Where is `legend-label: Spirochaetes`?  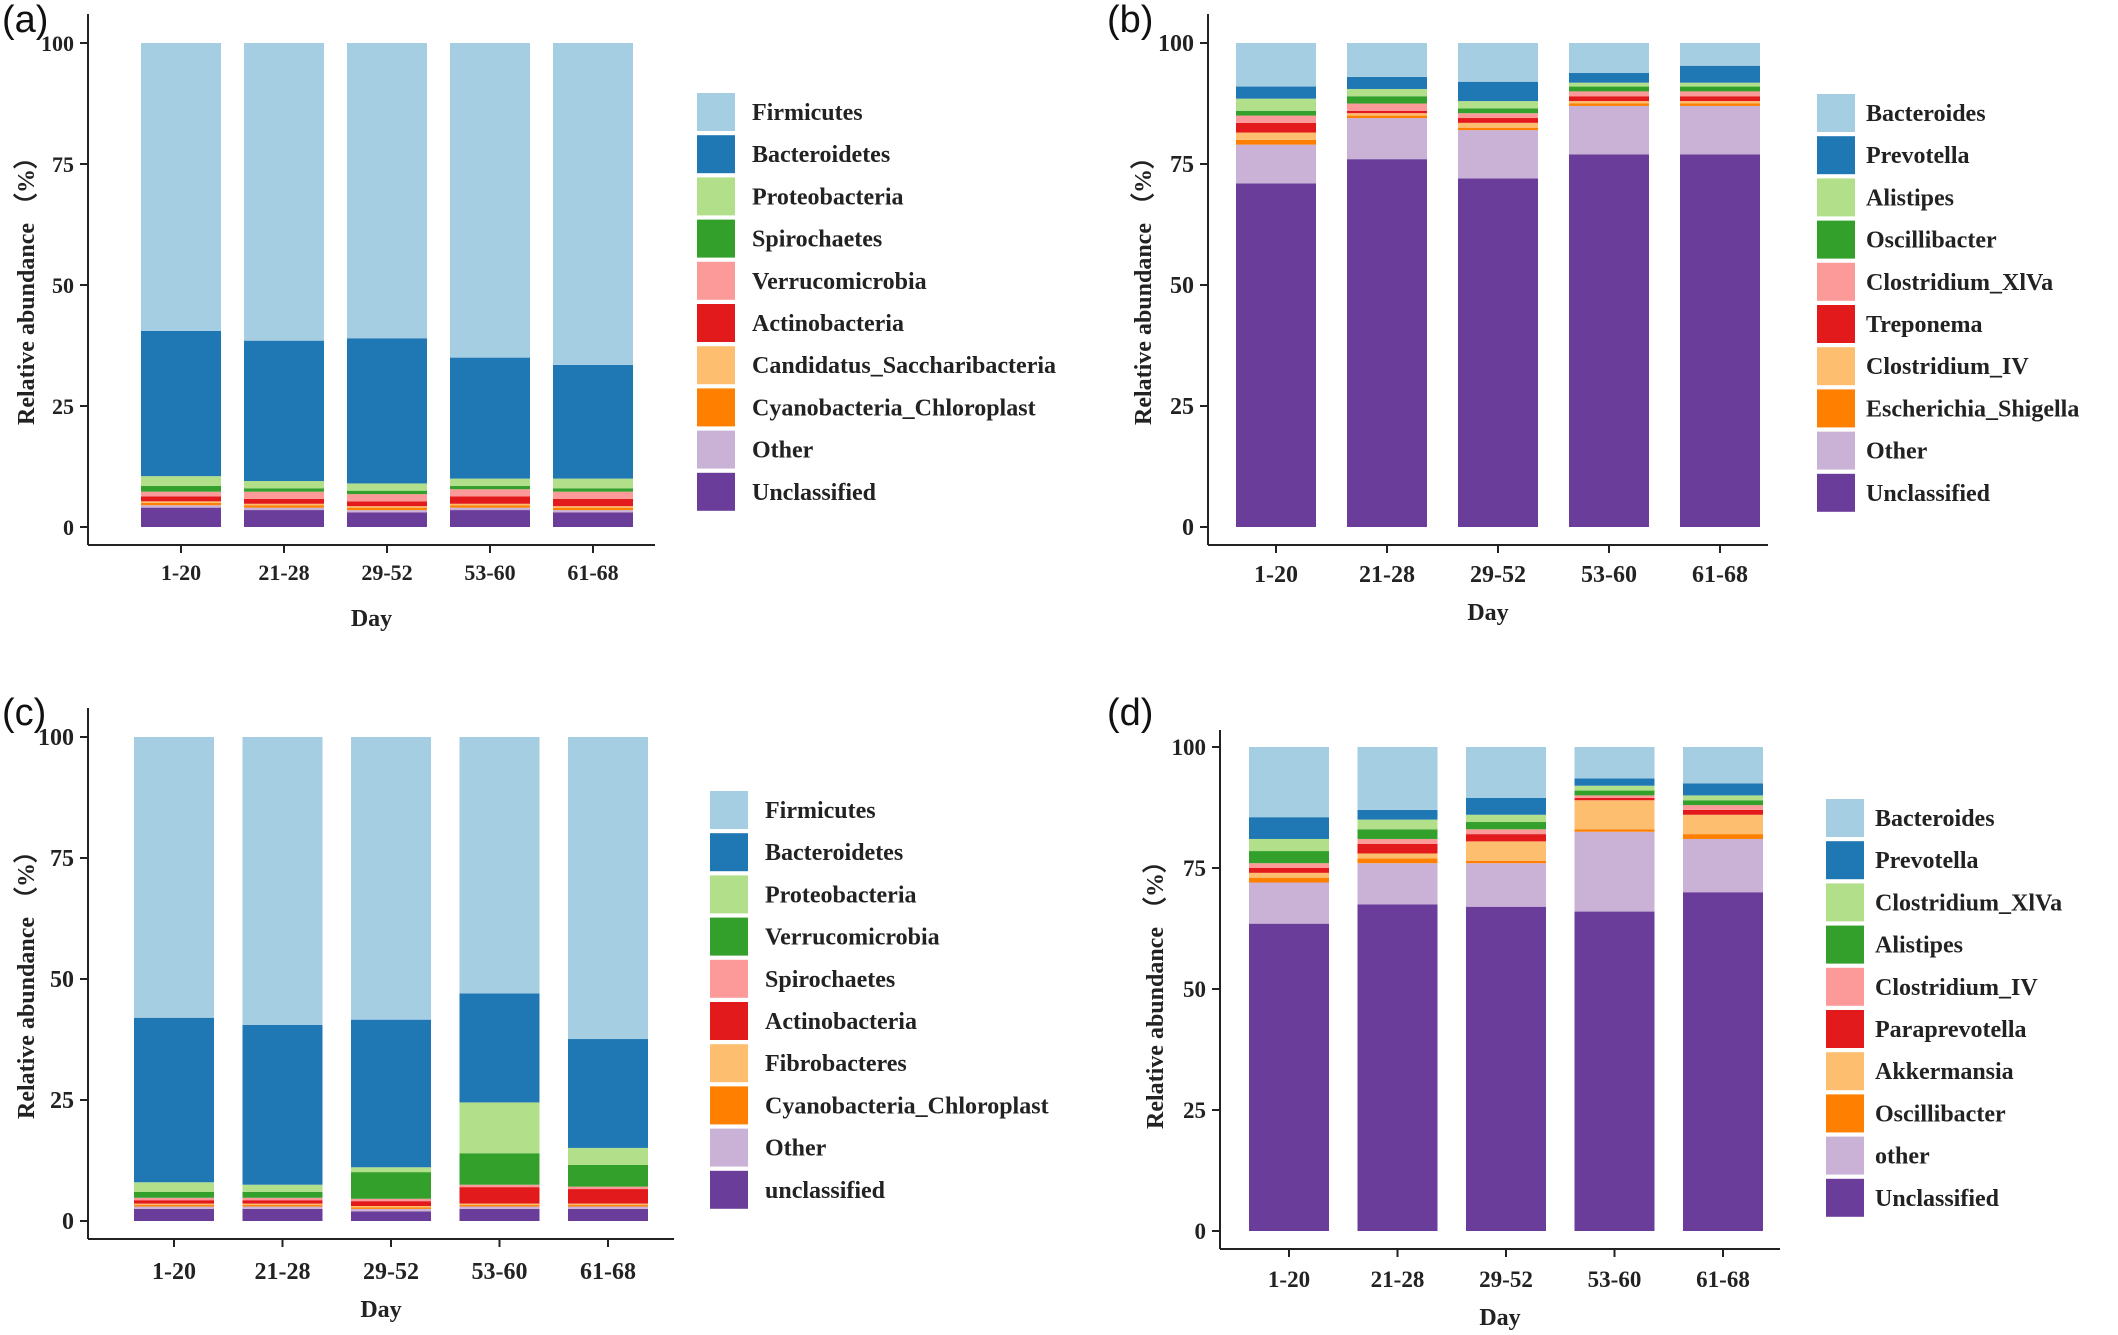
legend-label: Spirochaetes is located at coordinates (817, 240).